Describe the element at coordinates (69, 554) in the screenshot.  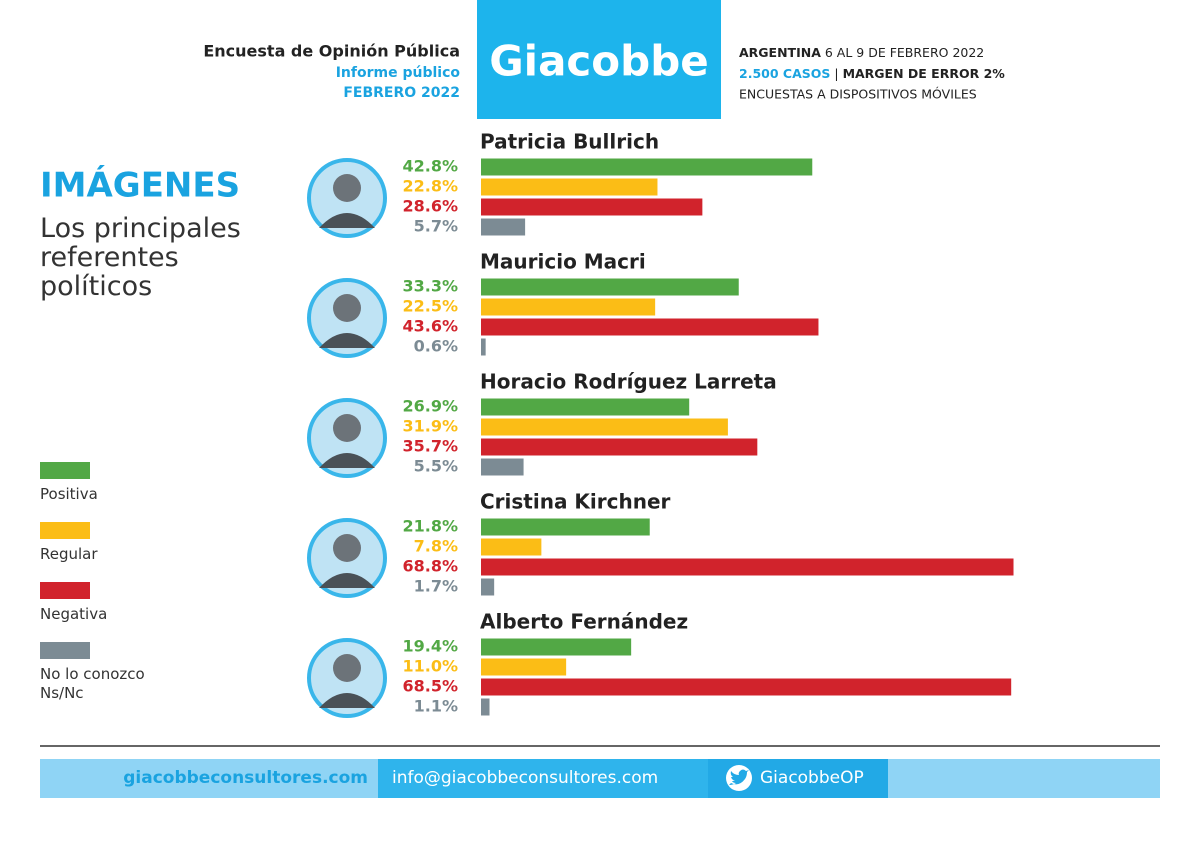
I see `legend-label: Regular` at that location.